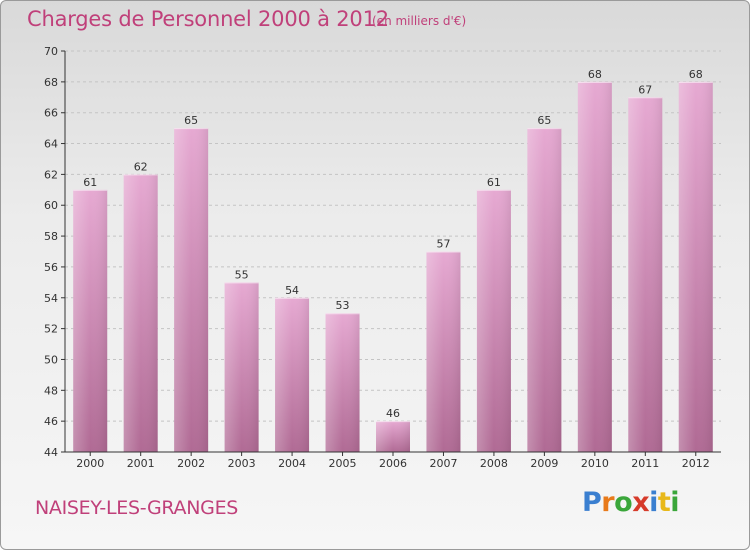  Describe the element at coordinates (51, 298) in the screenshot. I see `y-tick-label: 54` at that location.